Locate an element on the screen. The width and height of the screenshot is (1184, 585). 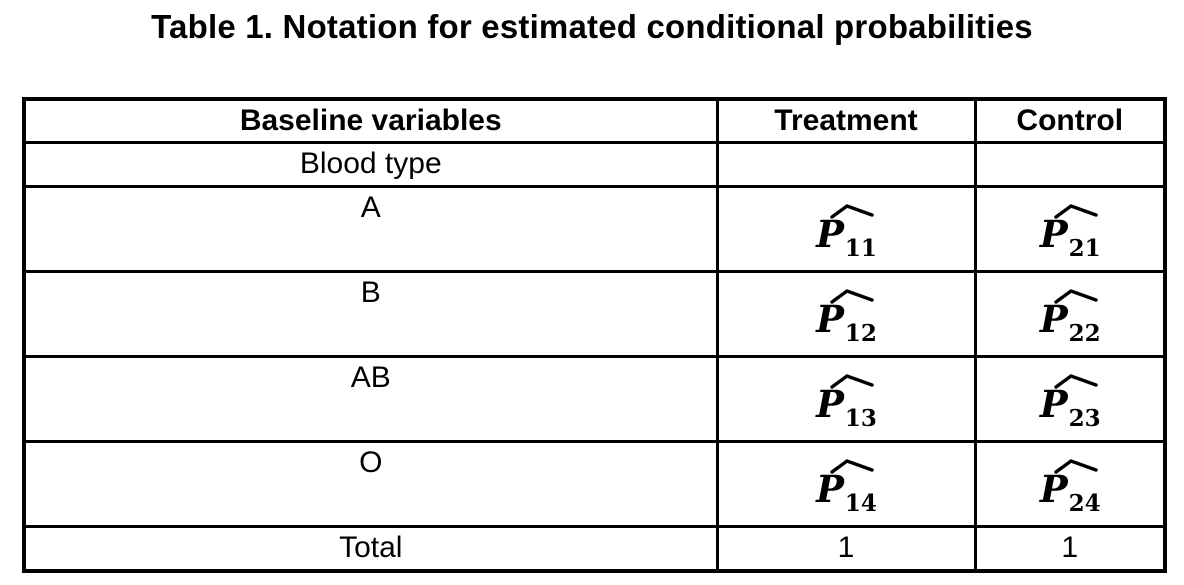
cell-ab-treatment: P13 is located at coordinates (846, 398).